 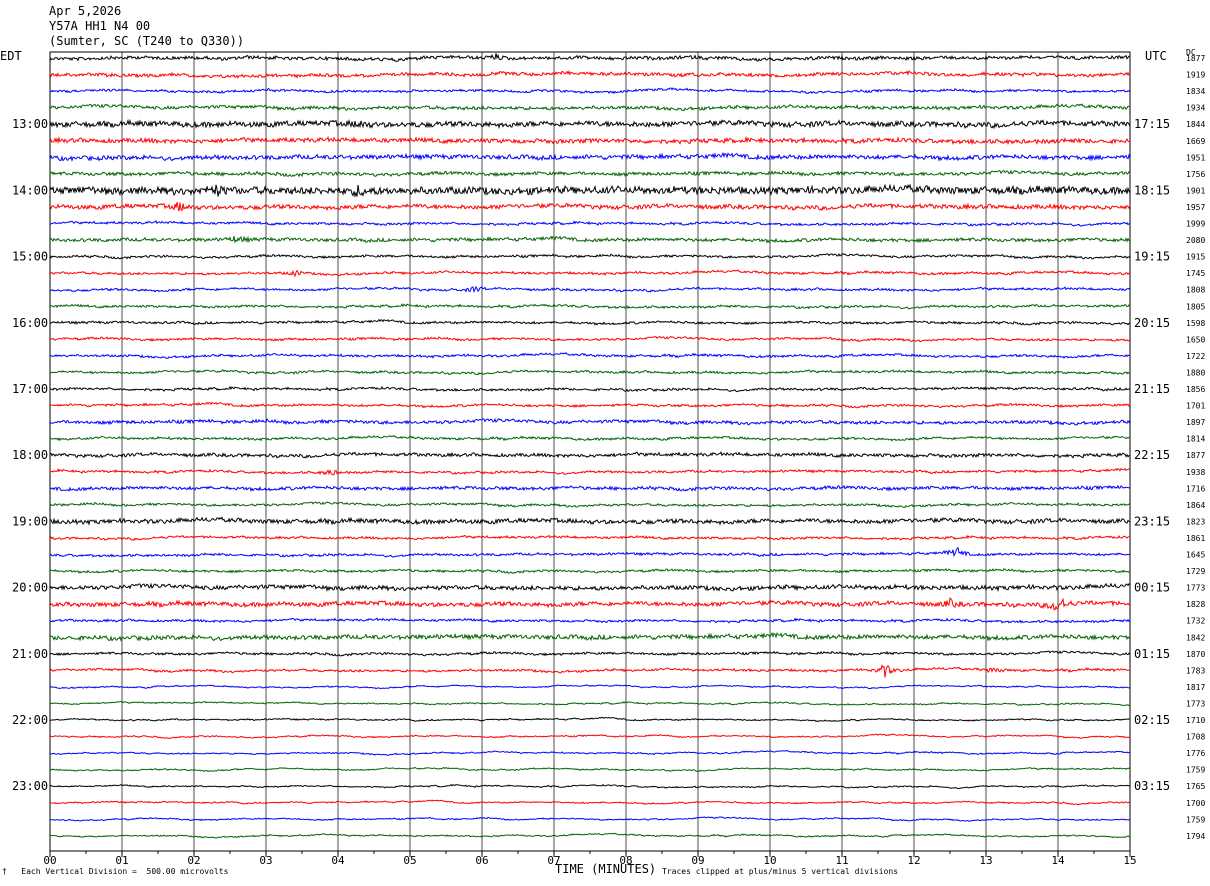 What do you see at coordinates (769, 860) in the screenshot?
I see `x-tick-label: 10` at bounding box center [769, 860].